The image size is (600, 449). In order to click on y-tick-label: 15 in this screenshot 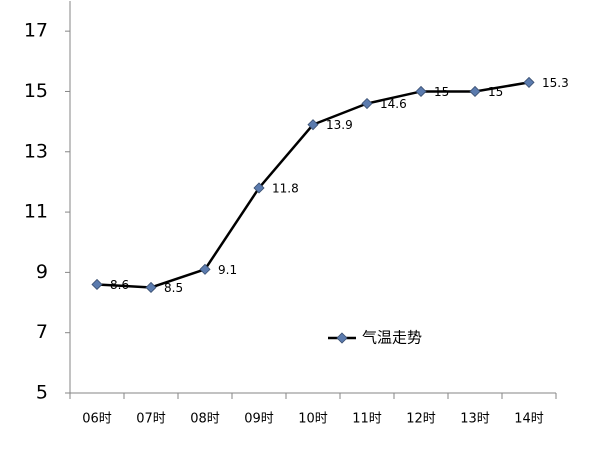, I will do `click(36, 91)`.